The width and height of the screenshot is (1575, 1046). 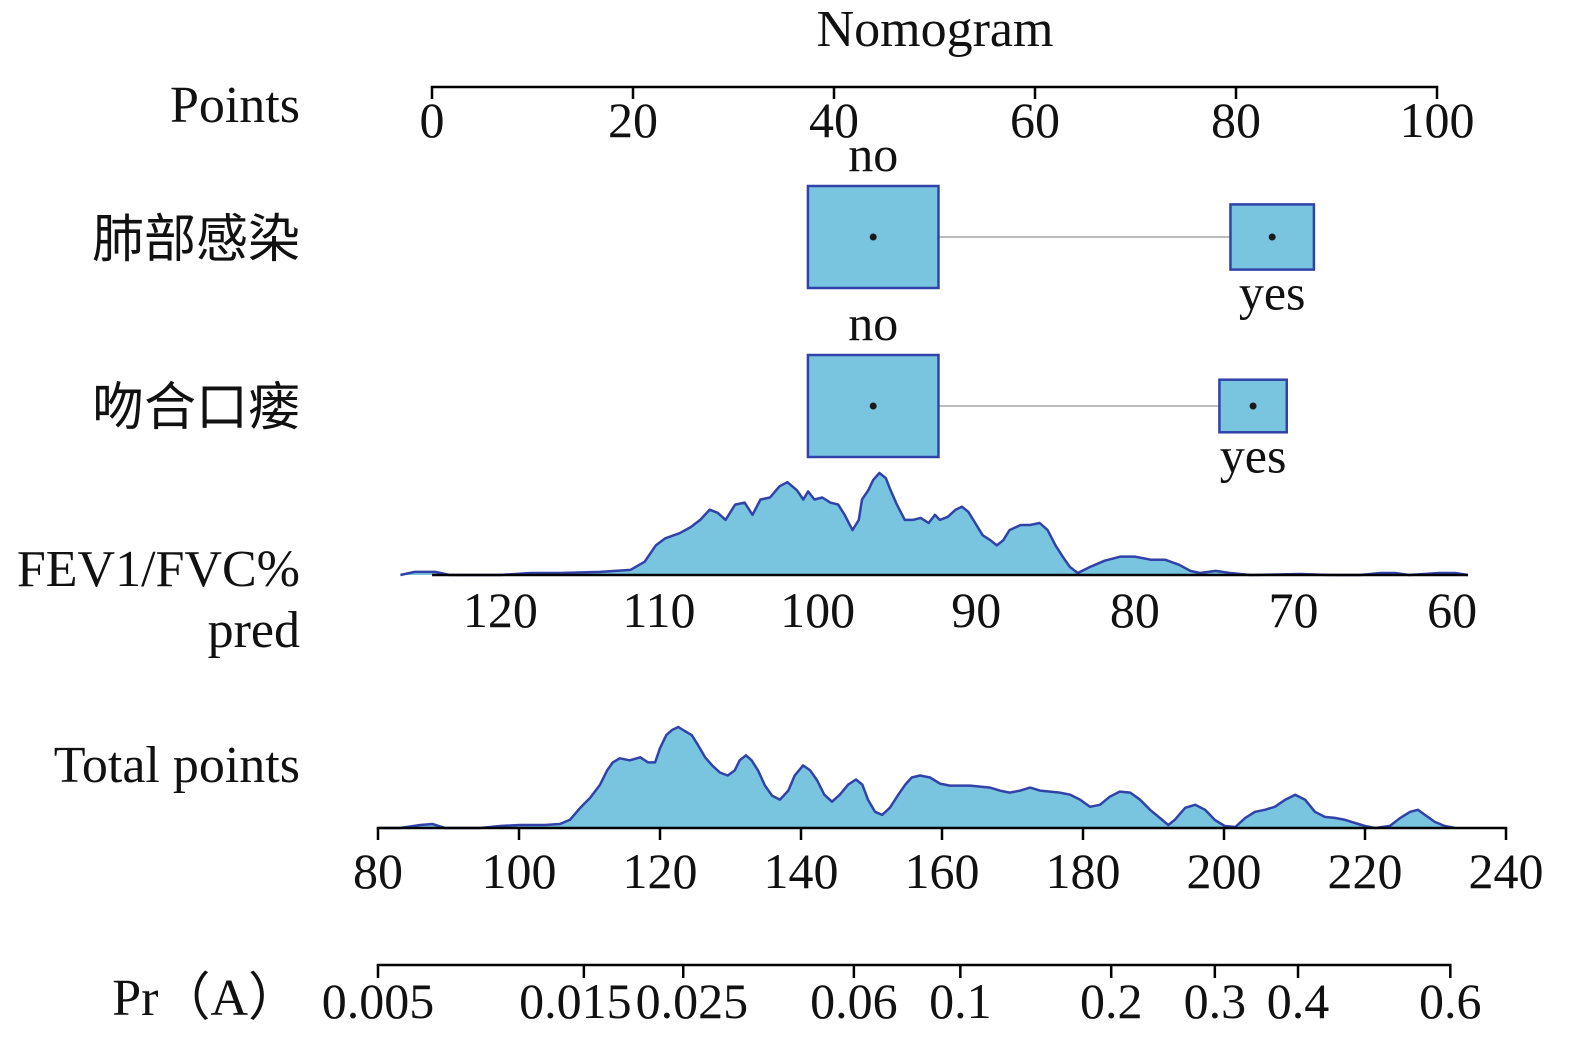 What do you see at coordinates (660, 871) in the screenshot?
I see `total-points-tick-label: 120` at bounding box center [660, 871].